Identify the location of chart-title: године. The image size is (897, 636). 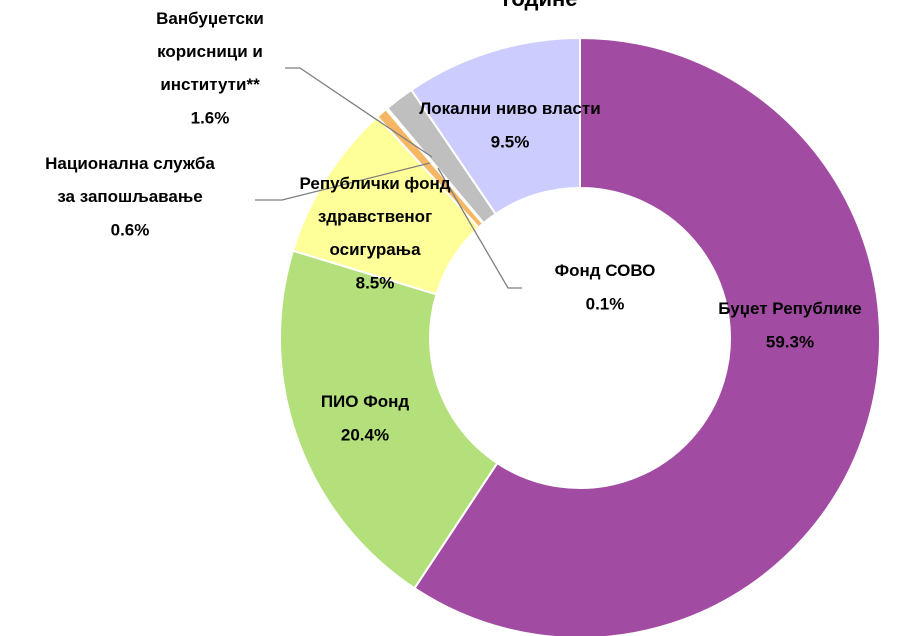
(539, 5).